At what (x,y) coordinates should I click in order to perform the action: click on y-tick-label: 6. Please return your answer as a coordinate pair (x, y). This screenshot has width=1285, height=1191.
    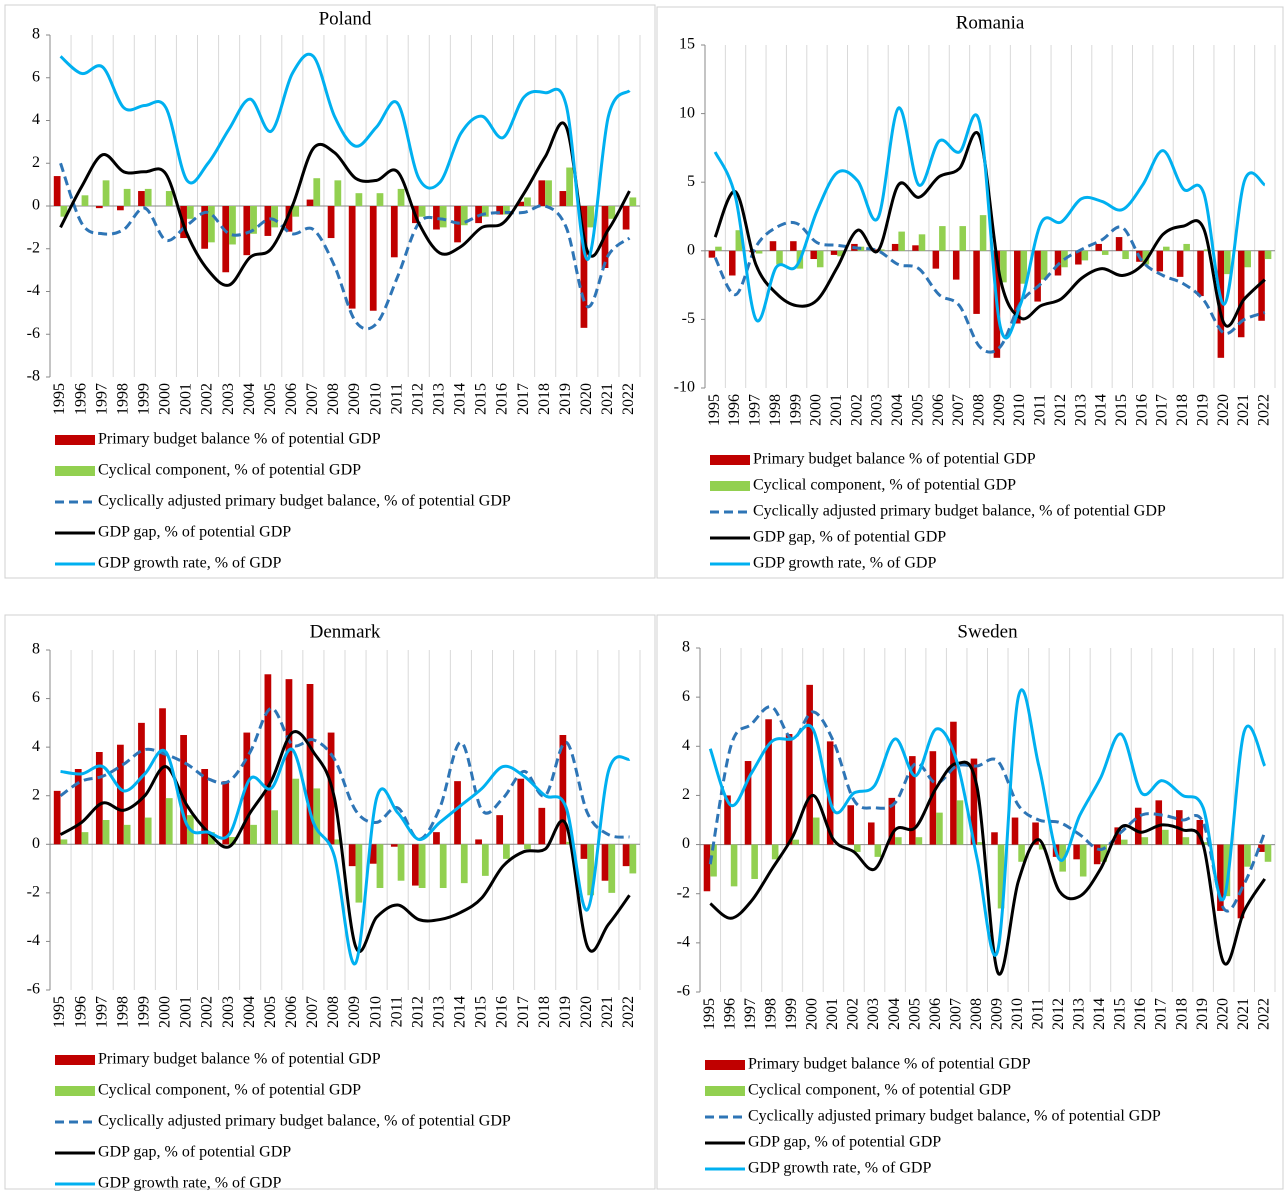
    Looking at the image, I should click on (686, 696).